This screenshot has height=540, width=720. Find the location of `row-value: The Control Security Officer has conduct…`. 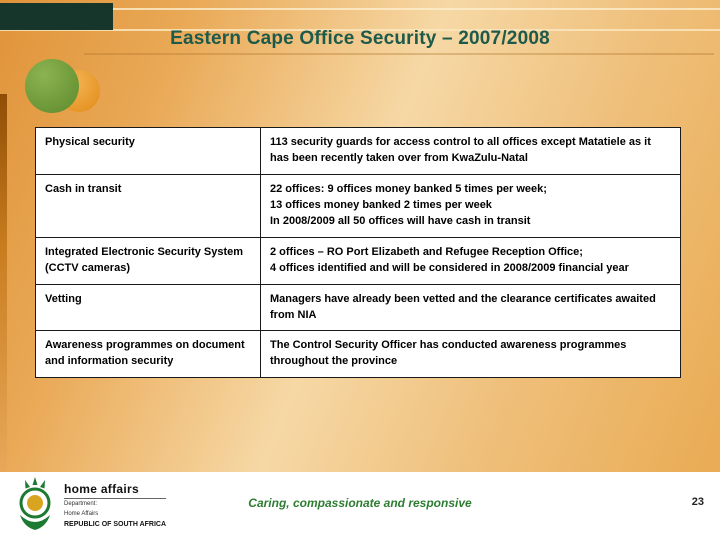

row-value: The Control Security Officer has conduct… is located at coordinates (470, 354).